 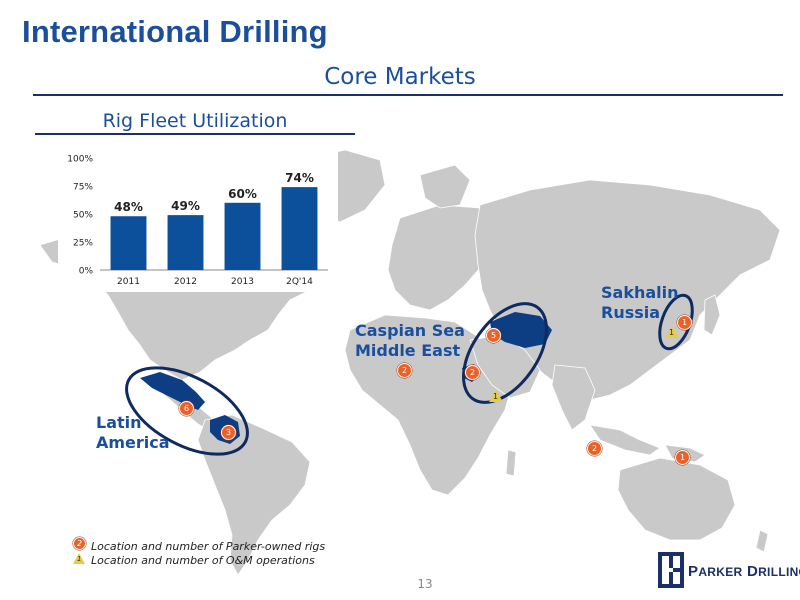 I want to click on legend-om-text: Location and number of O&M operations, so click(x=203, y=560).